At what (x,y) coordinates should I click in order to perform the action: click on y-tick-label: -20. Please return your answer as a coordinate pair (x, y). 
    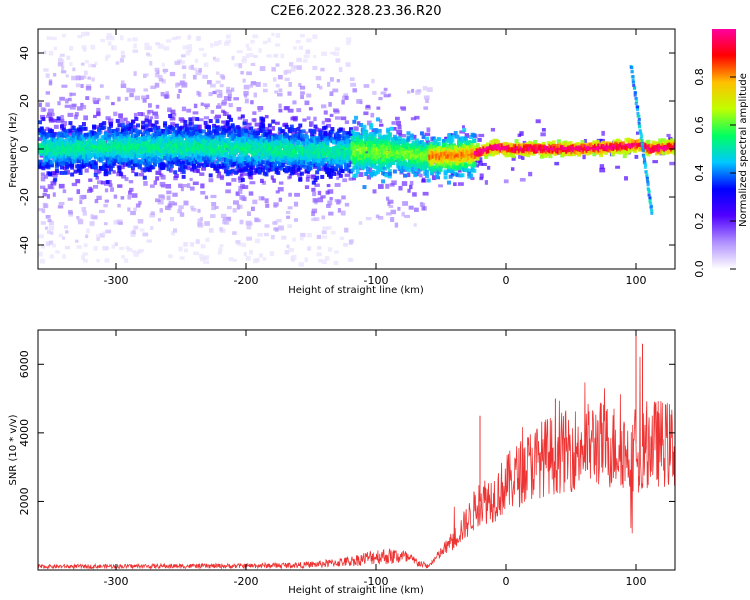
    Looking at the image, I should click on (24, 197).